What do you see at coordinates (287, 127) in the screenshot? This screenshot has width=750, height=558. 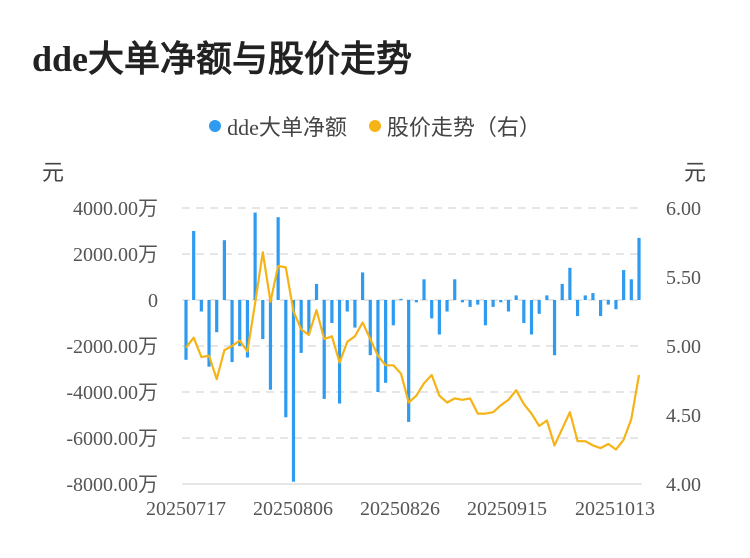 I see `legend-label-dde: dde大单净额` at bounding box center [287, 127].